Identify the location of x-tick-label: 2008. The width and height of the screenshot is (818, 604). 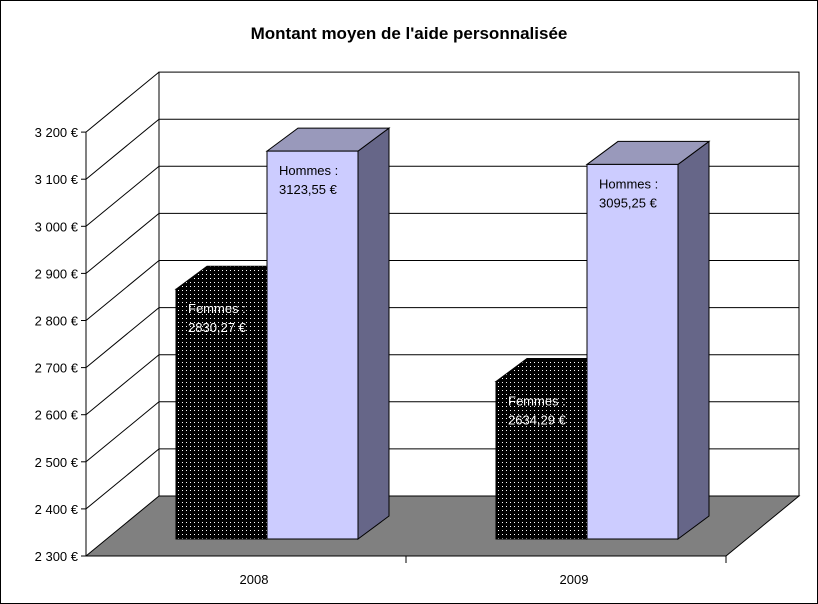
(254, 579).